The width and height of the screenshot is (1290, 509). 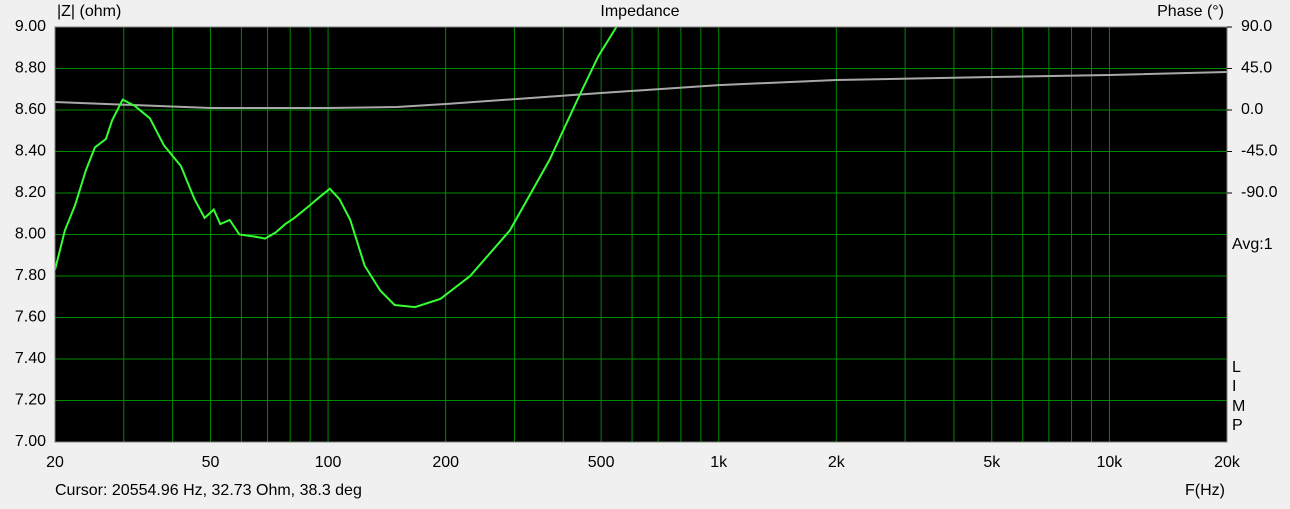 I want to click on y2-tick-label: -90.0, so click(x=1259, y=192).